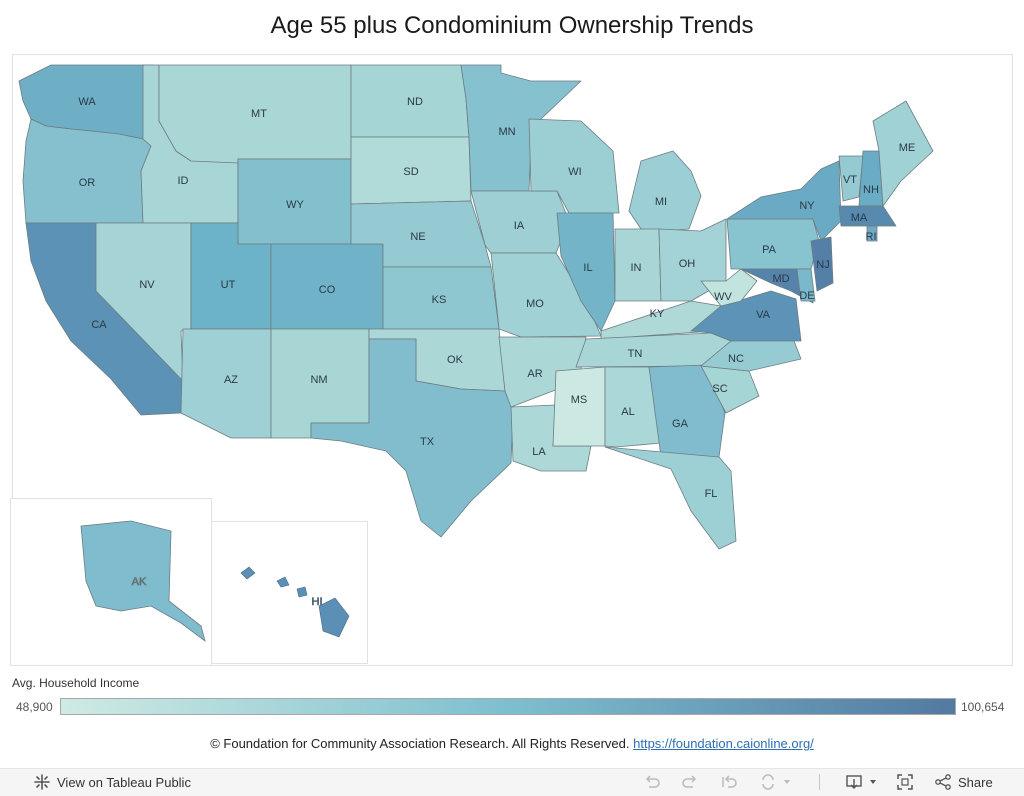  I want to click on state-label-ar: AR, so click(534, 374).